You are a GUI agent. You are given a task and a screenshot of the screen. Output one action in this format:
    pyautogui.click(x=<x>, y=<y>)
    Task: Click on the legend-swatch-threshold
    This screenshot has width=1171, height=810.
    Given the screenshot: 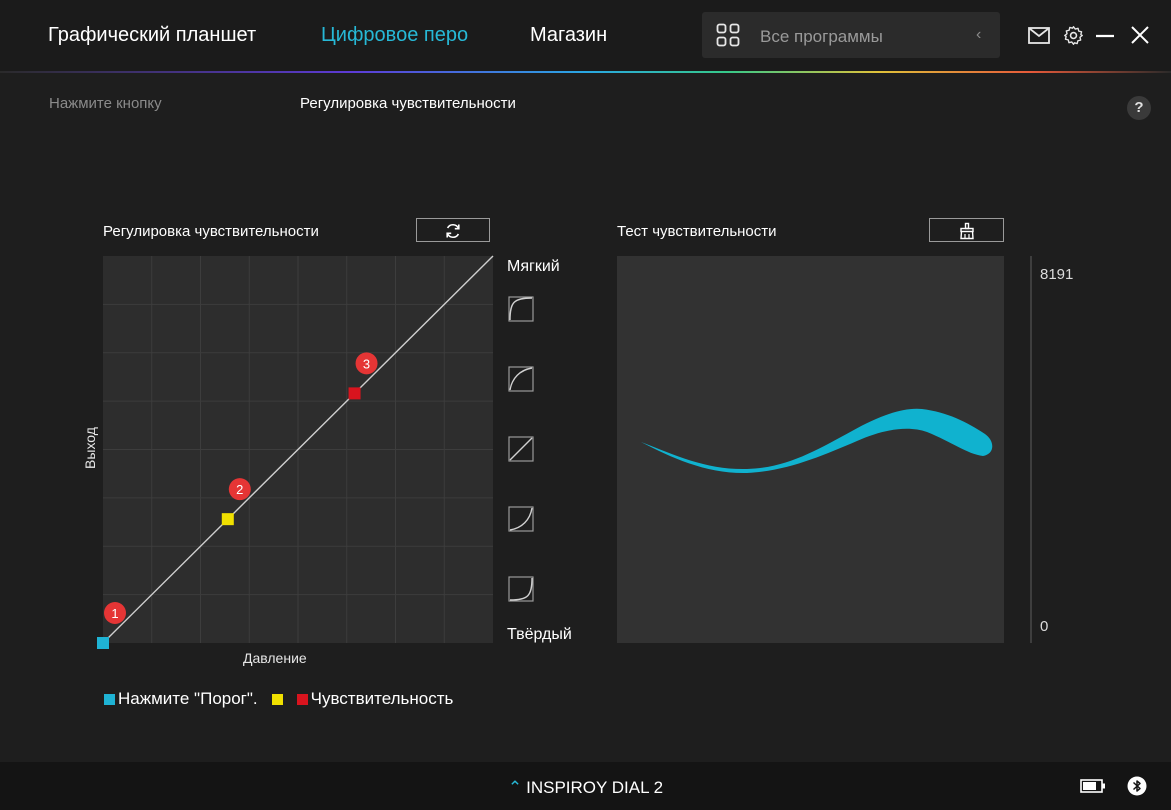 What is the action you would take?
    pyautogui.click(x=109, y=699)
    